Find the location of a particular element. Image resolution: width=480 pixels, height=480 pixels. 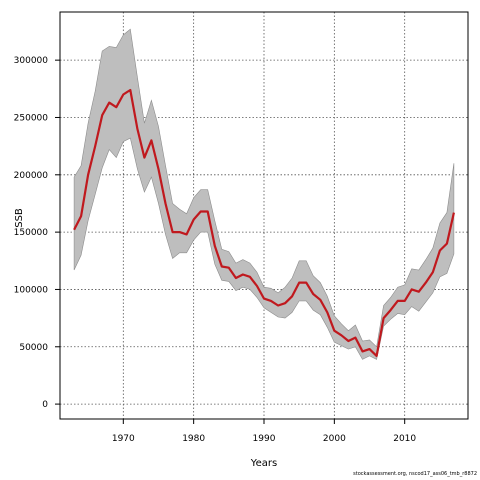

x-tick-label: 2010 is located at coordinates (404, 439).